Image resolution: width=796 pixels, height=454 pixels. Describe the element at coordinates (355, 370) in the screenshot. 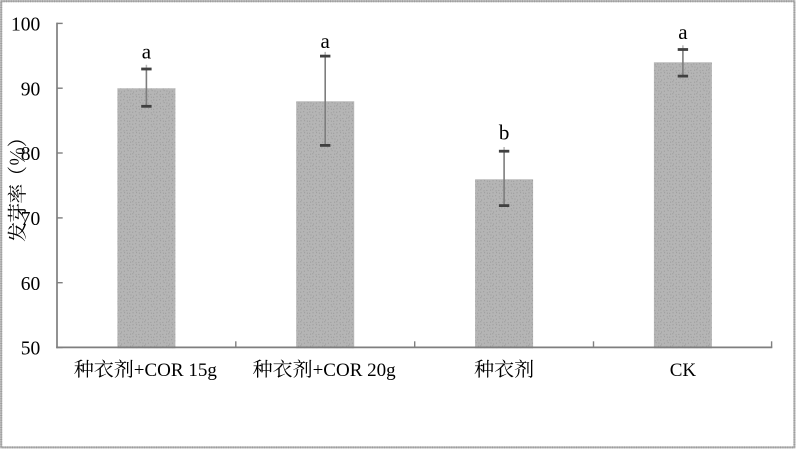

I see `svg-text: +COR 20g` at that location.